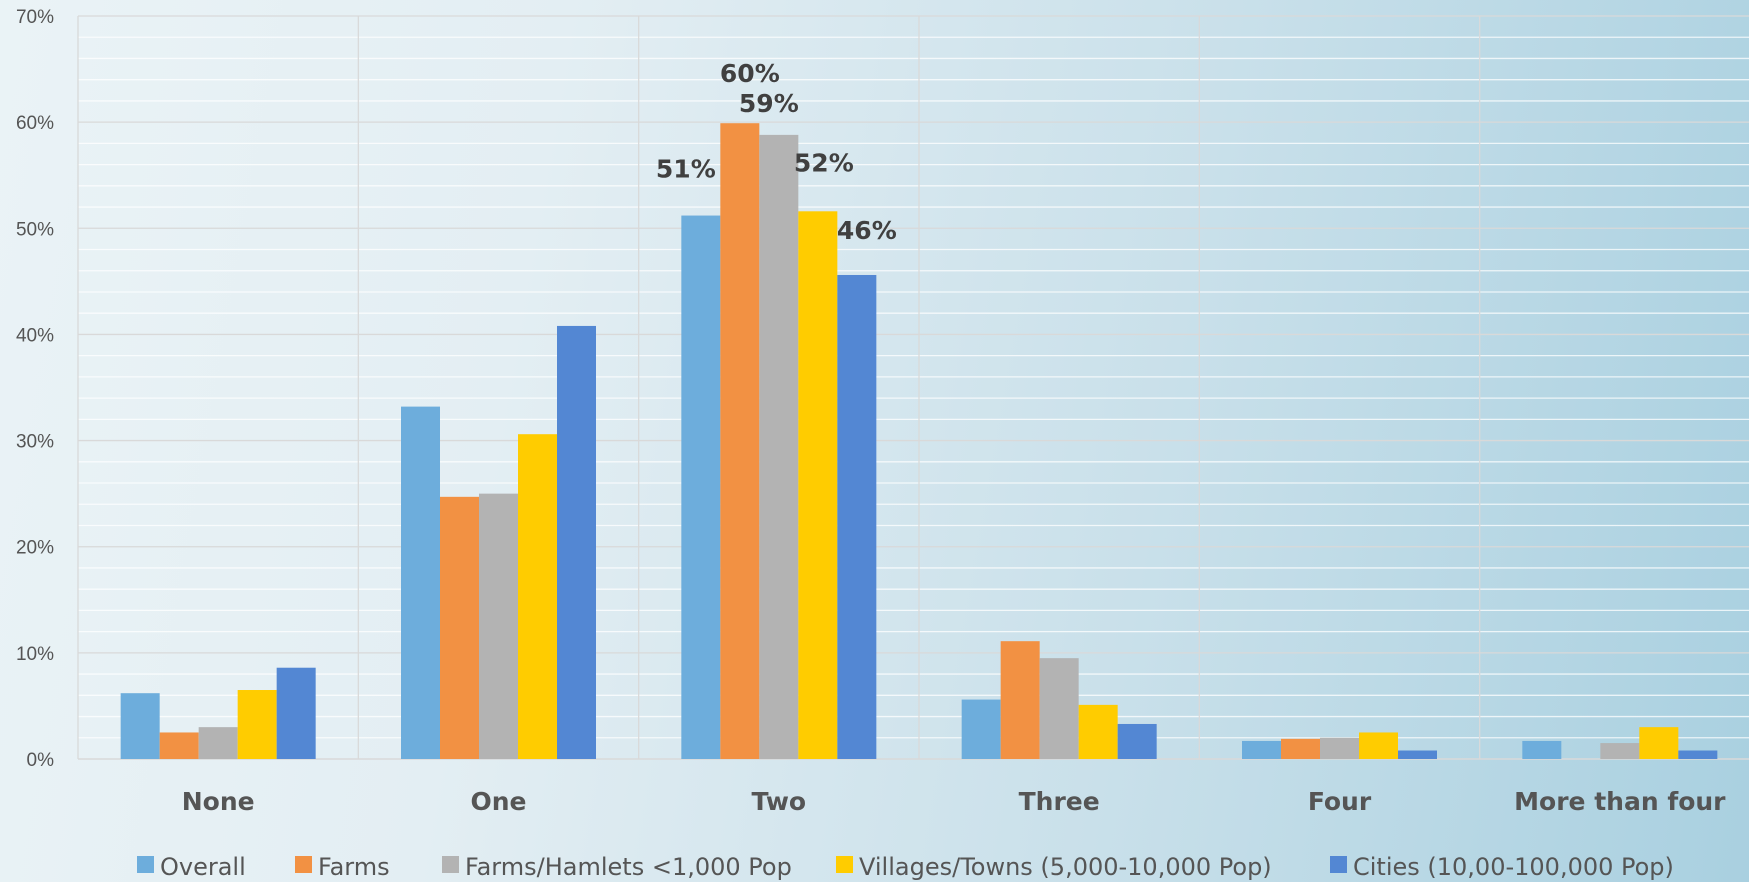 This screenshot has width=1749, height=882. What do you see at coordinates (35, 335) in the screenshot?
I see `y-tick-label: 40%` at bounding box center [35, 335].